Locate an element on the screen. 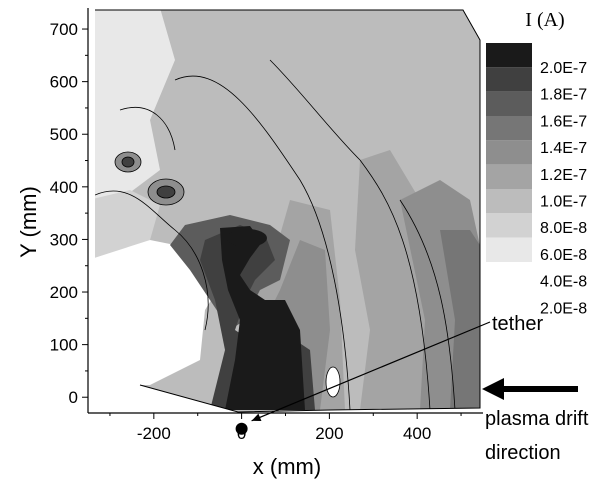 The height and width of the screenshot is (481, 616). colorbar-level-label: 1.8E-7 is located at coordinates (563, 95).